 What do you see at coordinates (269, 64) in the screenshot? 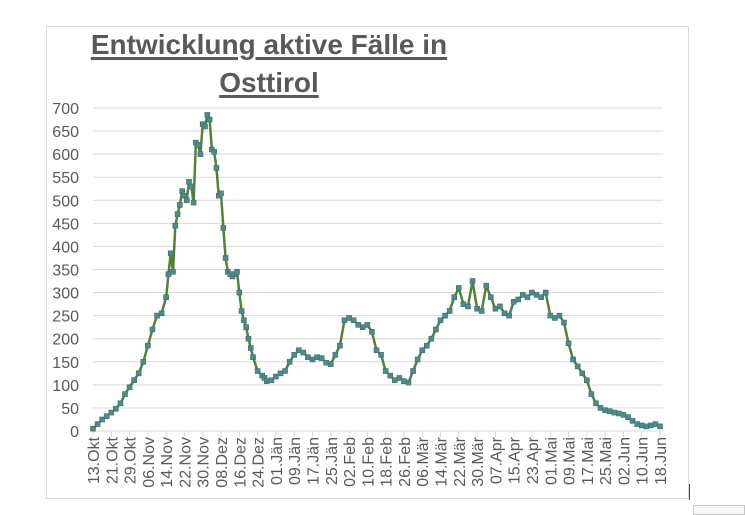
I see `chart-title: Entwicklung aktive Fälle in Osttirol` at bounding box center [269, 64].